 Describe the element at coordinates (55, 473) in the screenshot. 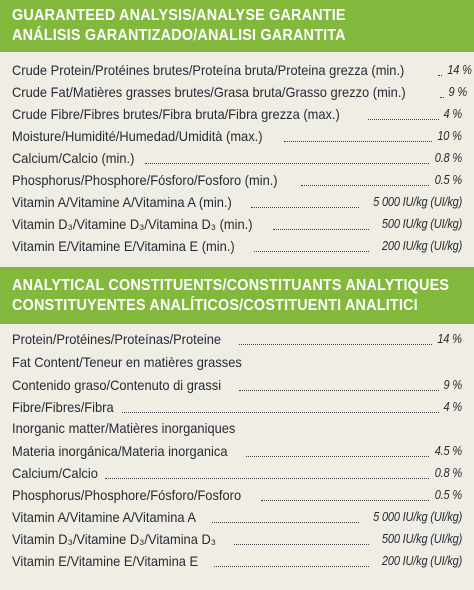

I see `row-label: Calcium/Calcio` at that location.